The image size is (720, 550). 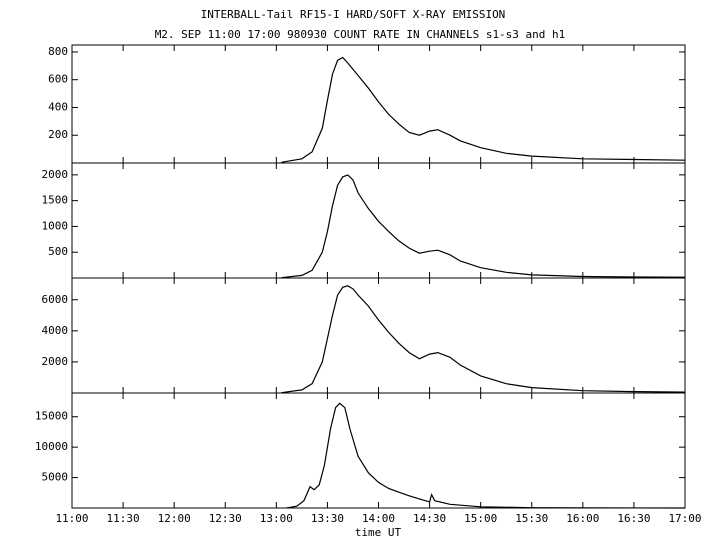 What do you see at coordinates (582, 518) in the screenshot?
I see `x-tick-label: 16:00` at bounding box center [582, 518].